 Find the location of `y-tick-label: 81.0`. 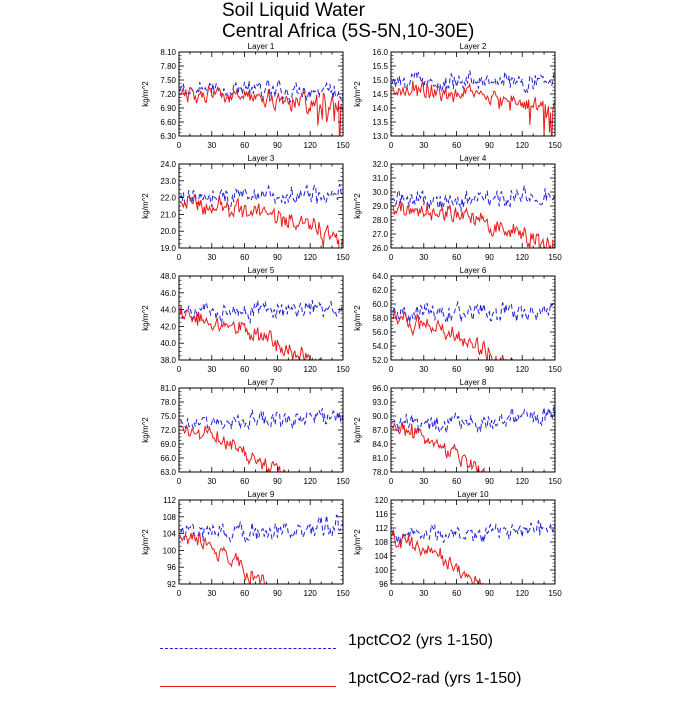

y-tick-label: 81.0 is located at coordinates (380, 458).